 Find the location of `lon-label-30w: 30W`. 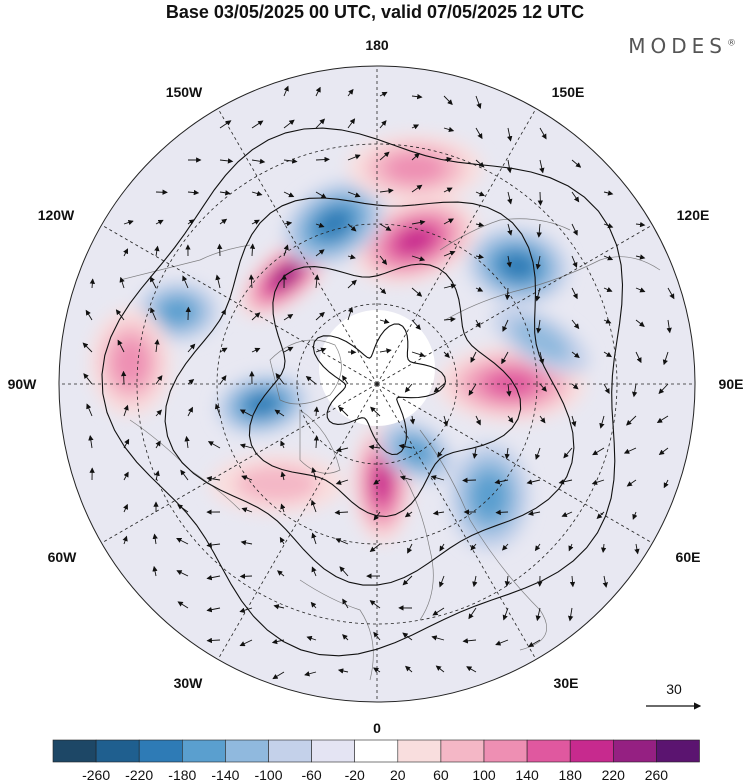

lon-label-30w: 30W is located at coordinates (189, 683).